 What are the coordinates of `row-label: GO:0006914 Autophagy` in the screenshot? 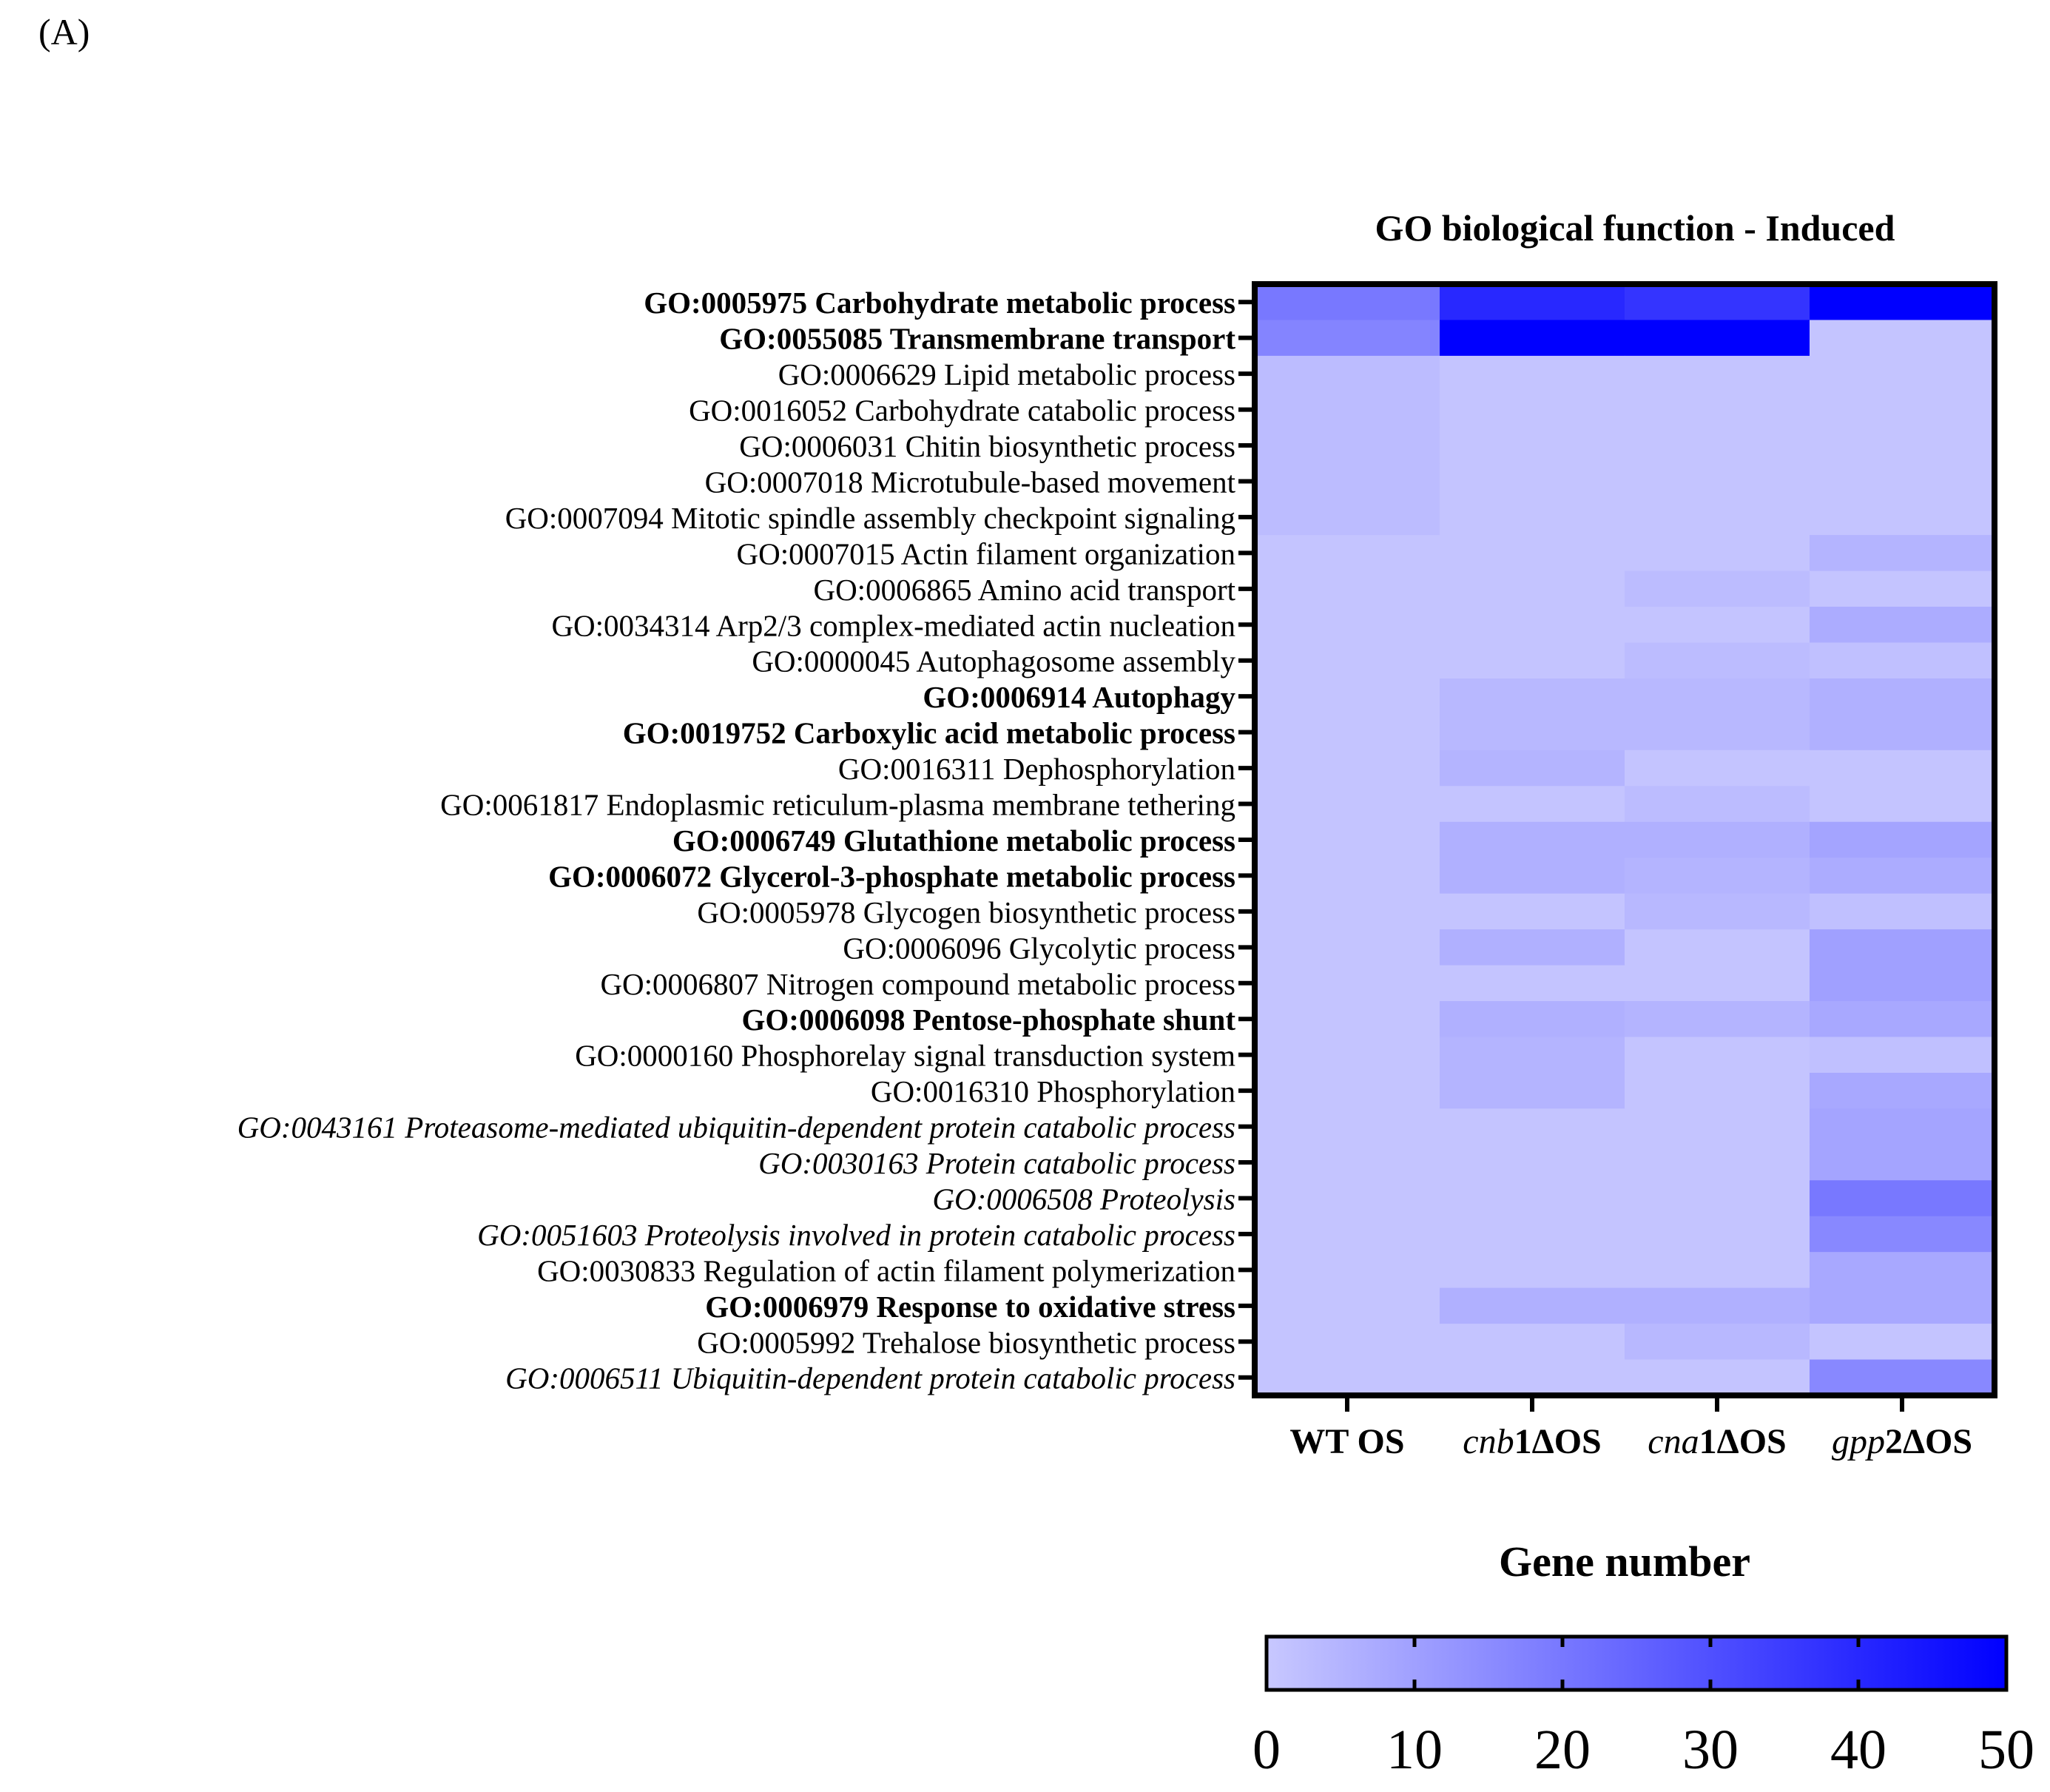 It's located at (1079, 697).